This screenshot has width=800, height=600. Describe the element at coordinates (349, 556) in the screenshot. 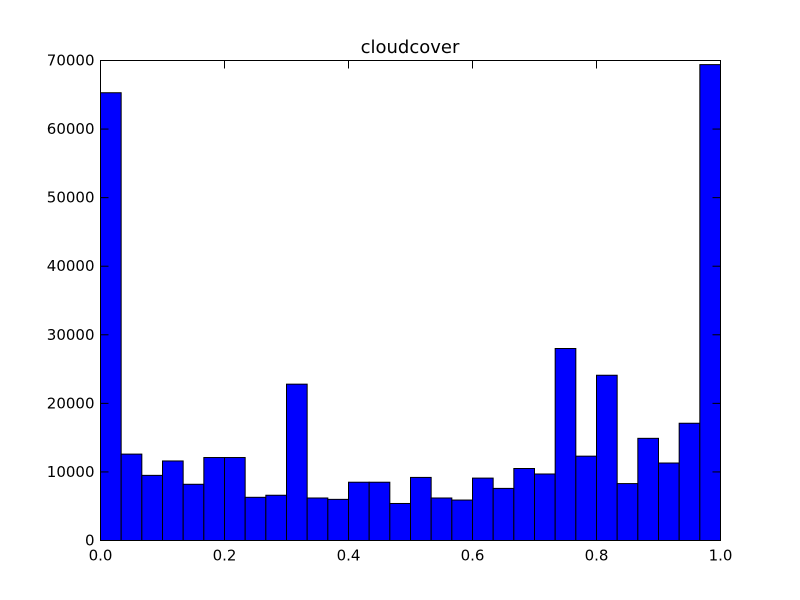

I see `x-tick-label: 0.4` at that location.